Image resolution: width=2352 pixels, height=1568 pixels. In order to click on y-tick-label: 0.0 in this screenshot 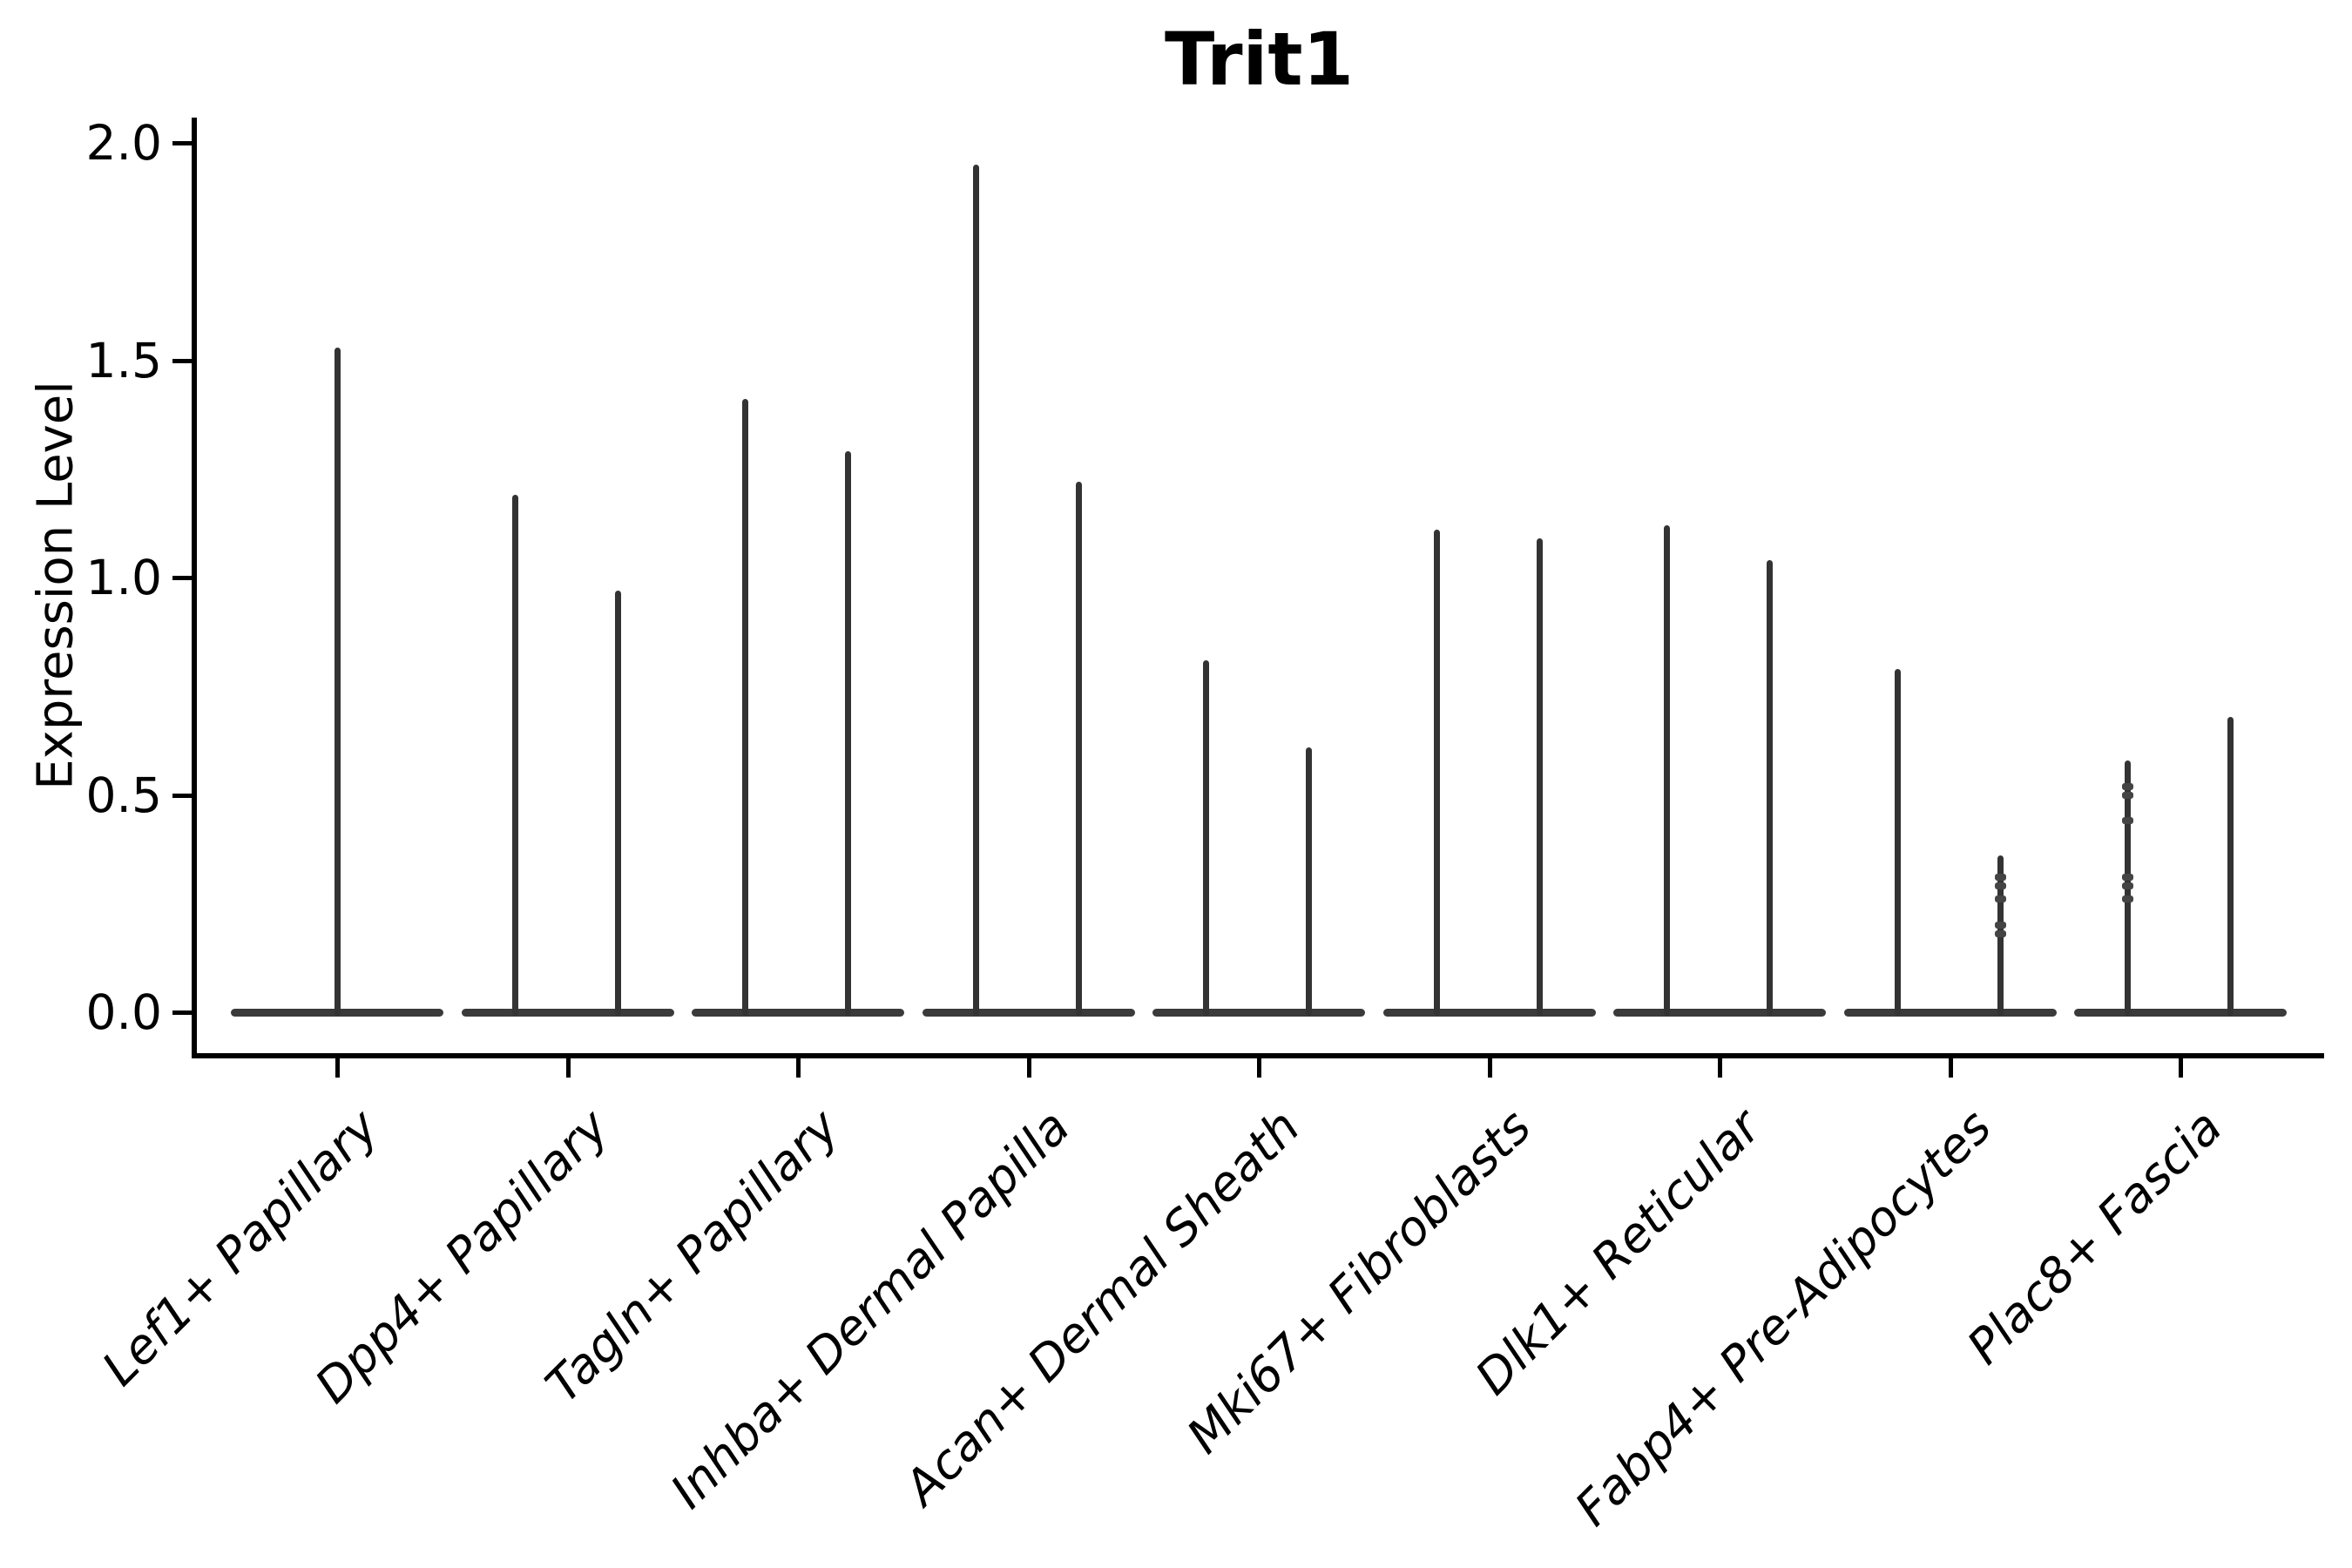, I will do `click(124, 1012)`.